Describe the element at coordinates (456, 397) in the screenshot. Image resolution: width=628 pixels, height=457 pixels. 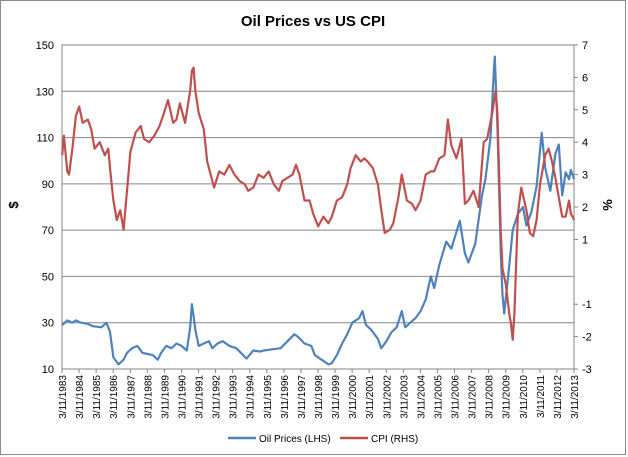
I see `x-tick-label: 3/11/2006` at that location.